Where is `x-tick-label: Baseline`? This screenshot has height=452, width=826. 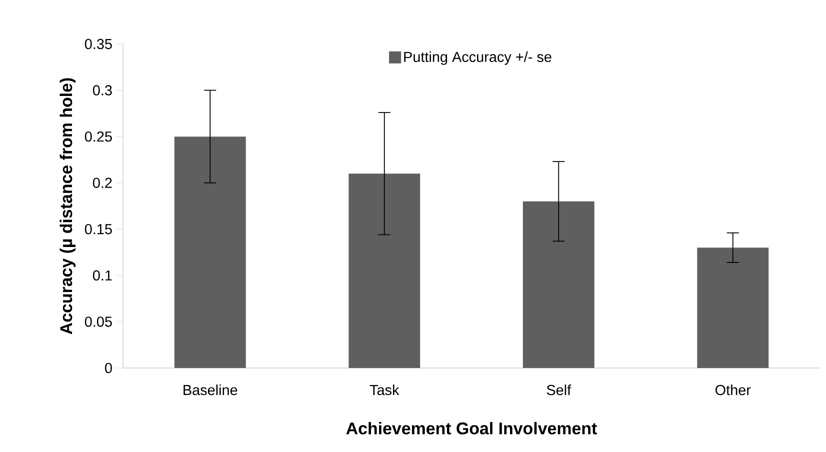
x-tick-label: Baseline is located at coordinates (211, 390).